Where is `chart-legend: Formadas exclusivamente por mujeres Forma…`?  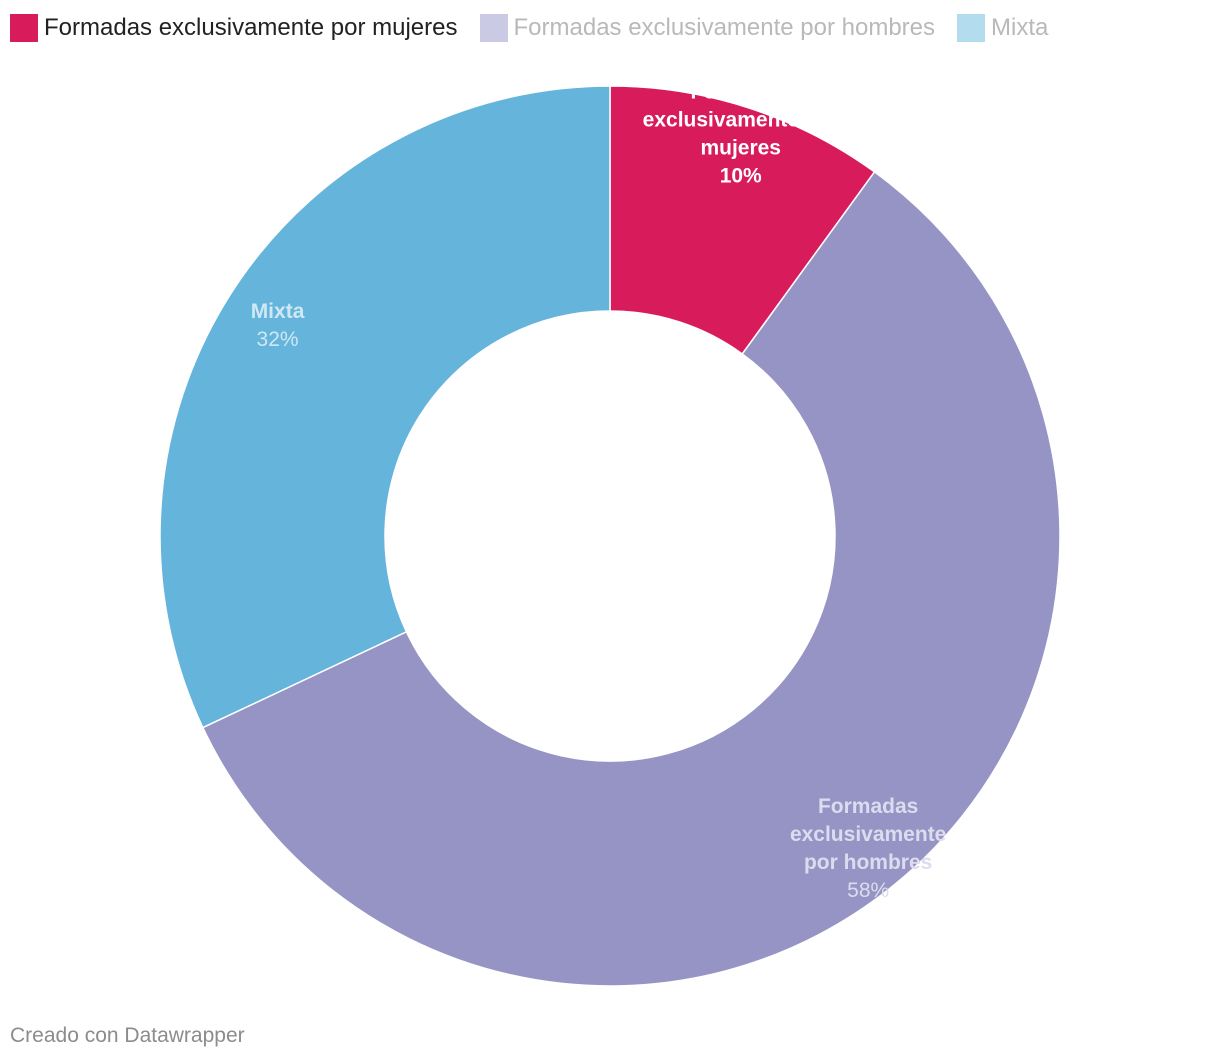 chart-legend: Formadas exclusivamente por mujeres Forma… is located at coordinates (529, 28).